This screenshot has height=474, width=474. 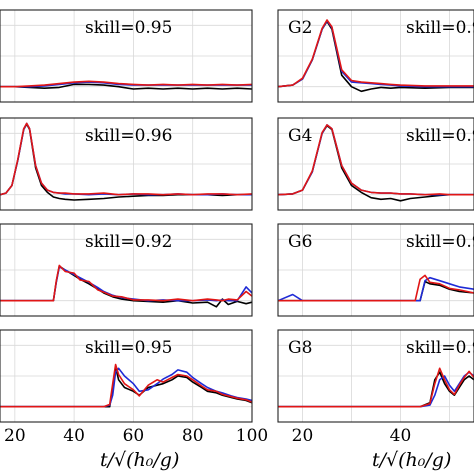 I want to click on x-axis-ticks-left: 20 40 60 80 100, so click(x=136, y=436).